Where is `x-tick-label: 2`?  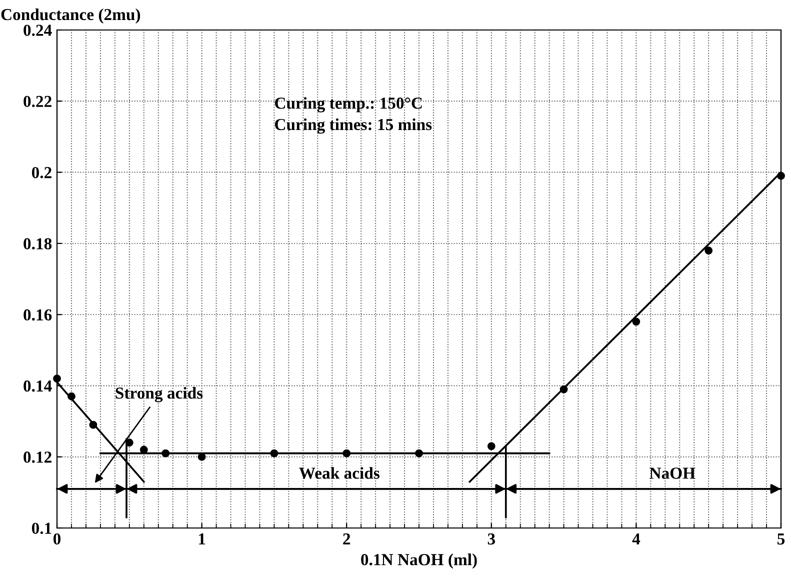 x-tick-label: 2 is located at coordinates (346, 538).